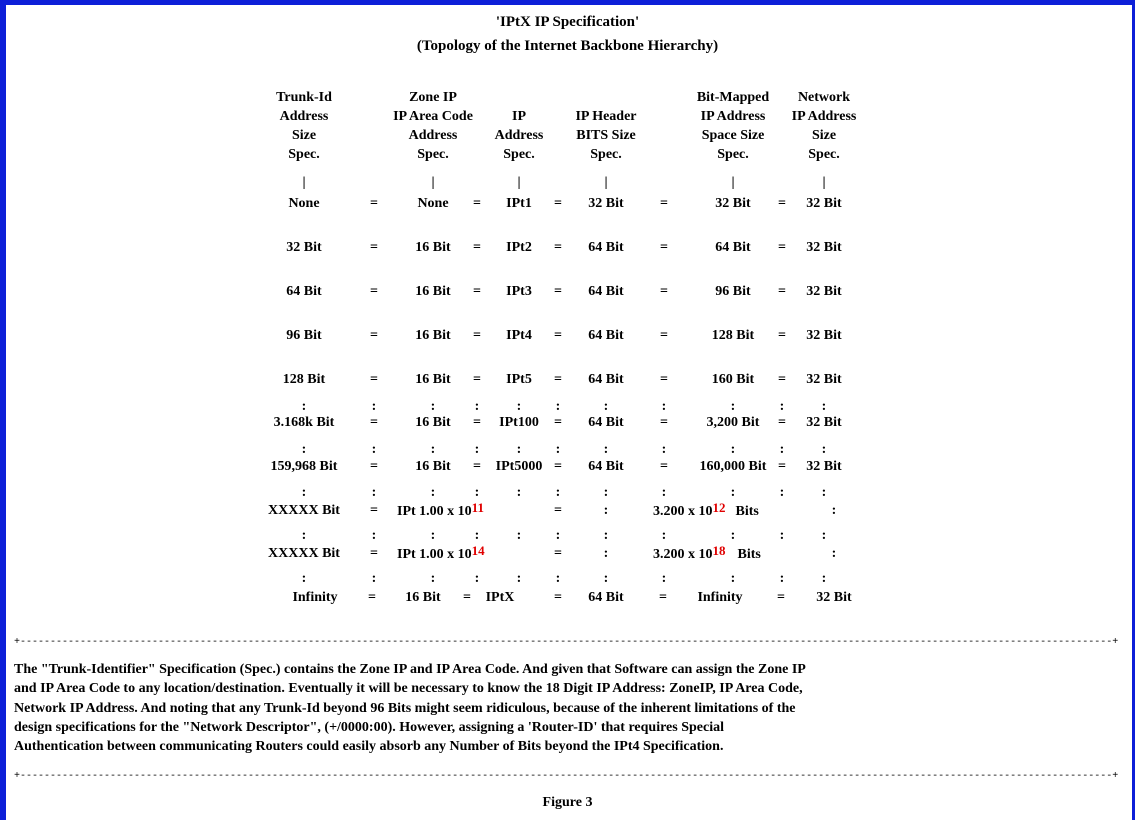  What do you see at coordinates (733, 97) in the screenshot?
I see `column-header-line: Bit-Mapped` at bounding box center [733, 97].